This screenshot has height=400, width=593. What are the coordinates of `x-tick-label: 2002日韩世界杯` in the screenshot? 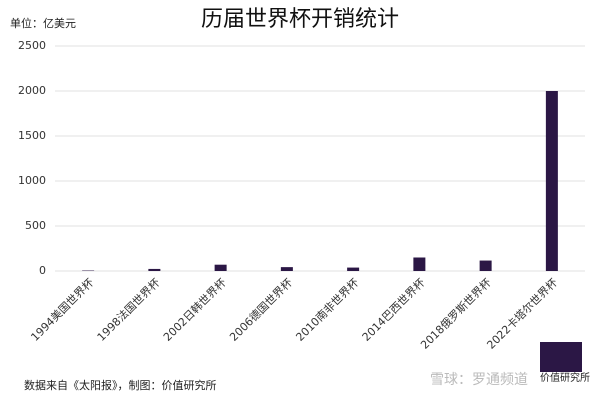 It's located at (194, 309).